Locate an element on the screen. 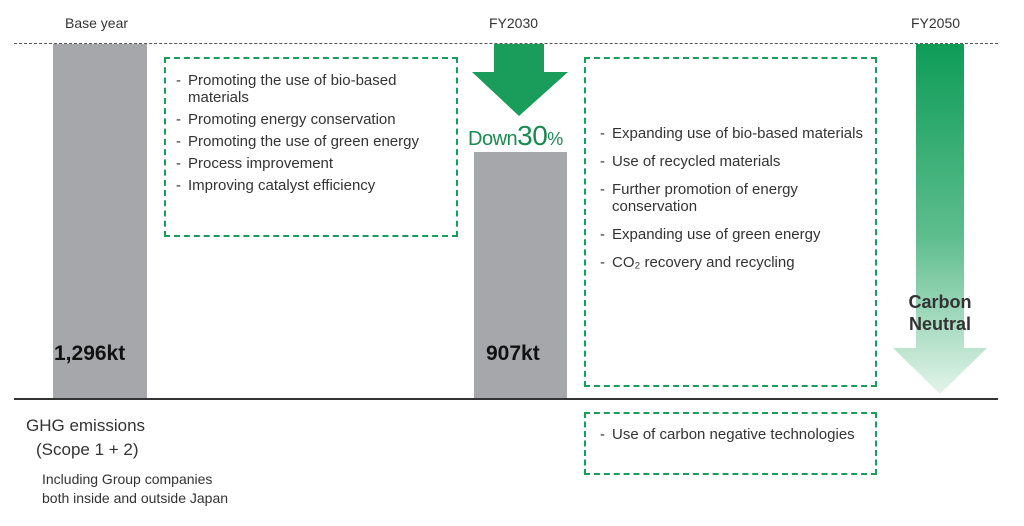  fy2030-bar is located at coordinates (520, 275).